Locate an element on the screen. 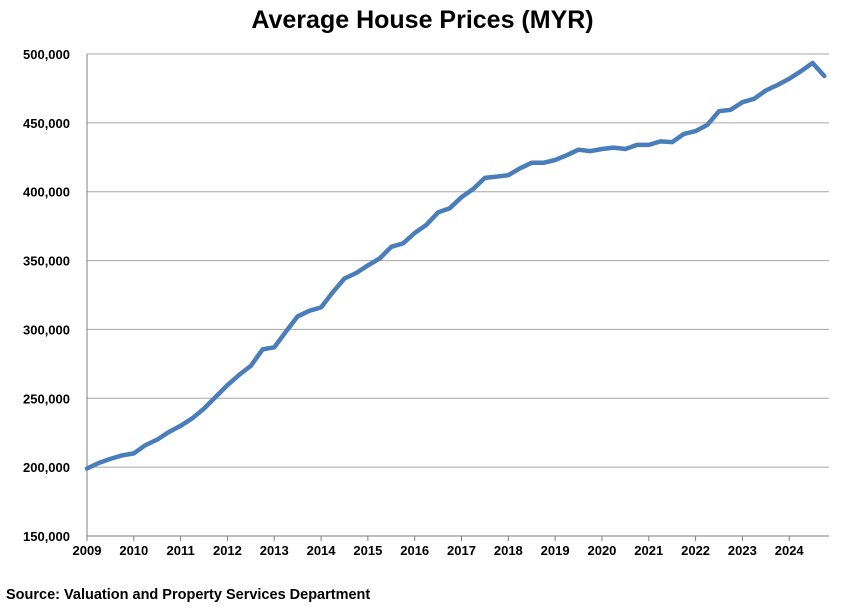 This screenshot has width=845, height=611. x-tick-label: 2018 is located at coordinates (508, 550).